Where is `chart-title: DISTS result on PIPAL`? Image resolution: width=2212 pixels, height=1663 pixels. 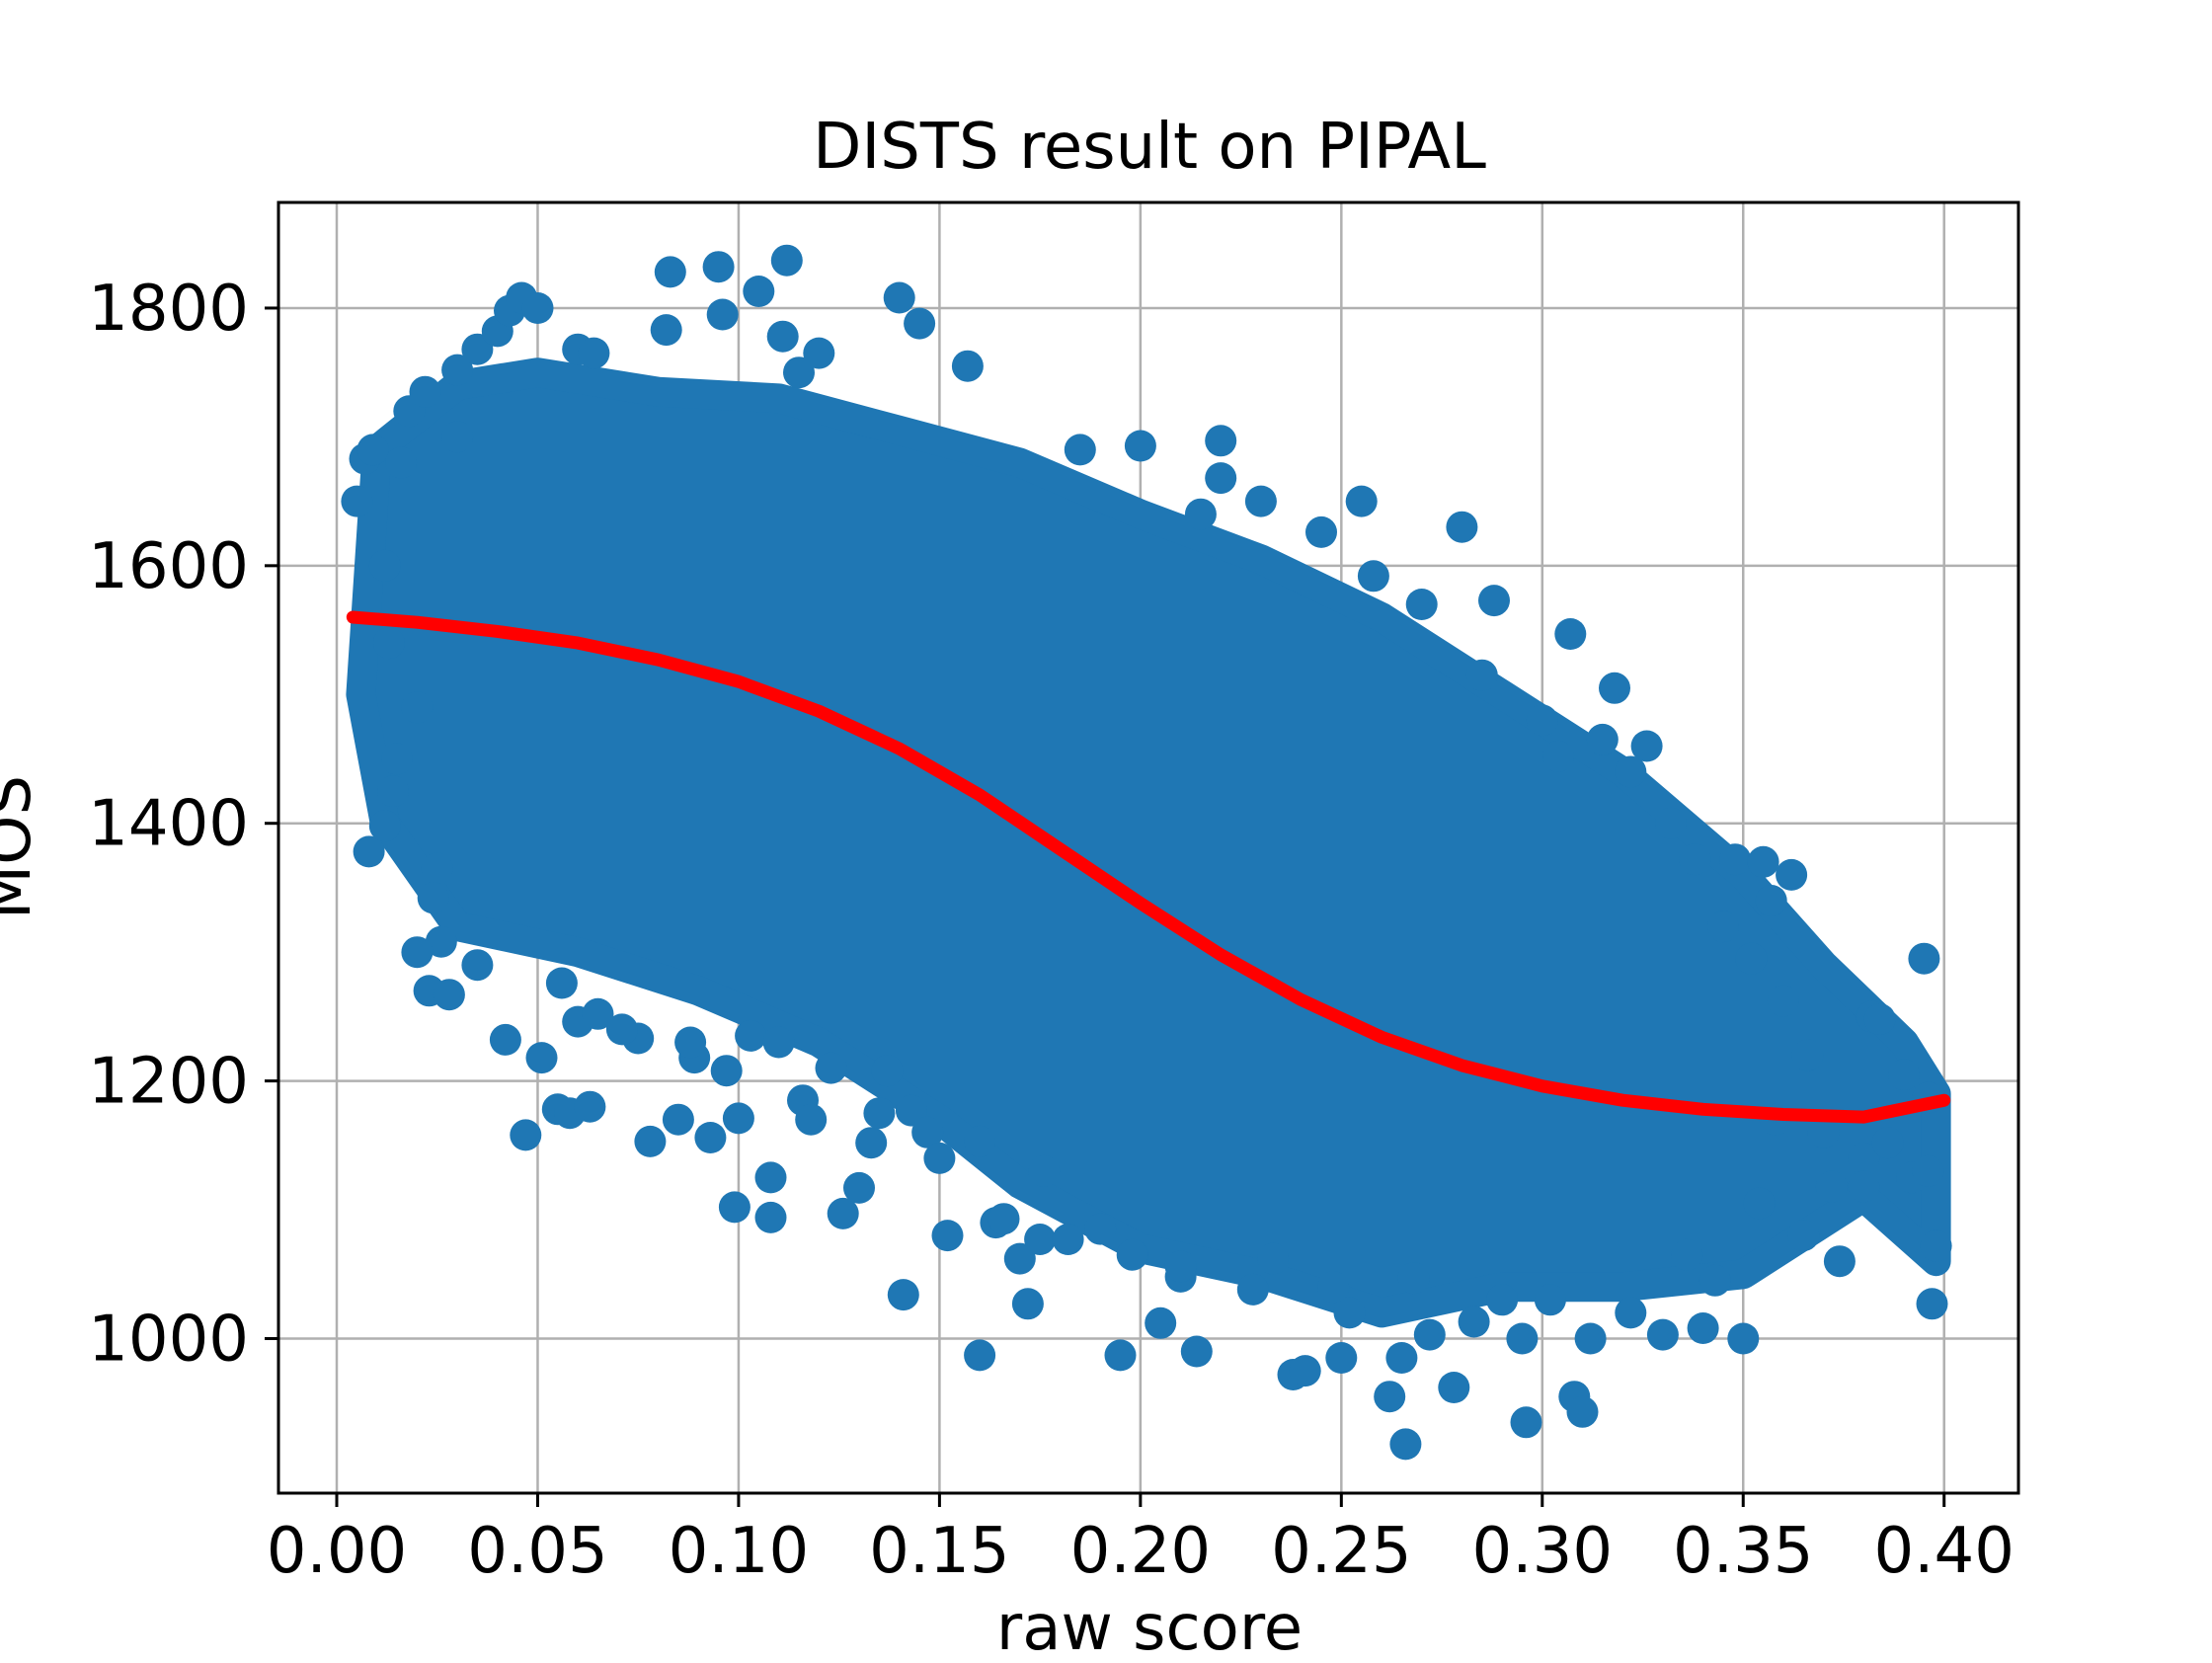
chart-title: DISTS result on PIPAL is located at coordinates (1150, 147).